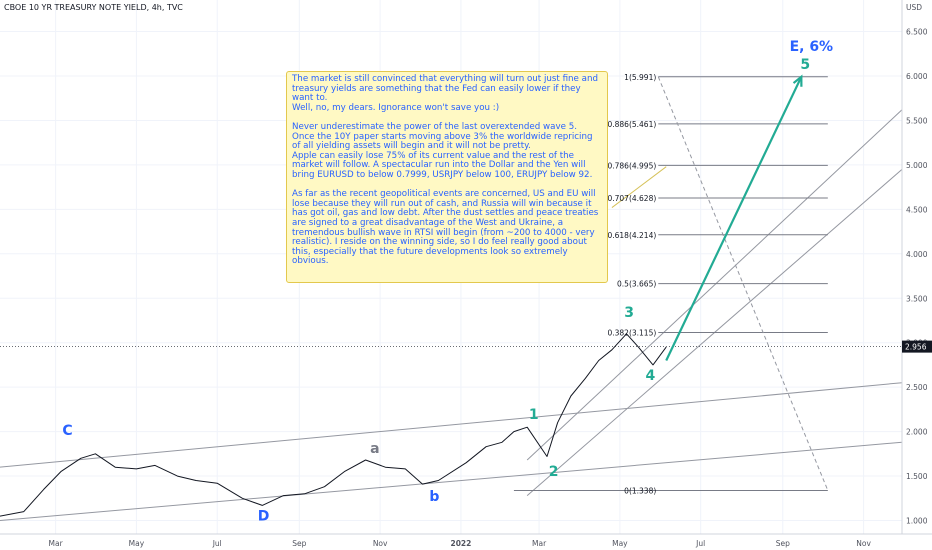 Image resolution: width=932 pixels, height=550 pixels. I want to click on wave-5-projection: E, 6%, so click(749, 200).